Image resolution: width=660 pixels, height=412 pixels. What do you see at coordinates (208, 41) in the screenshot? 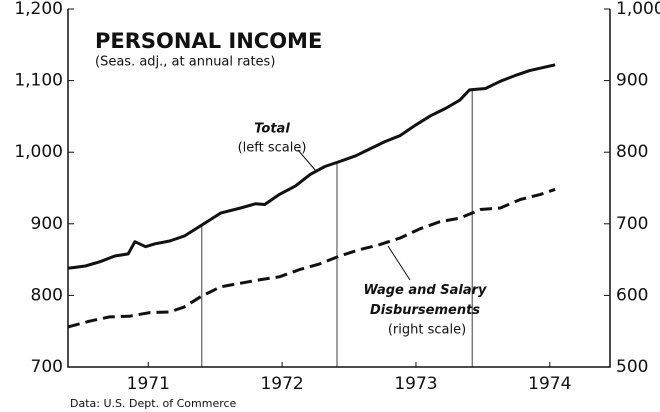
I see `chart-title: PERSONAL INCOME` at bounding box center [208, 41].